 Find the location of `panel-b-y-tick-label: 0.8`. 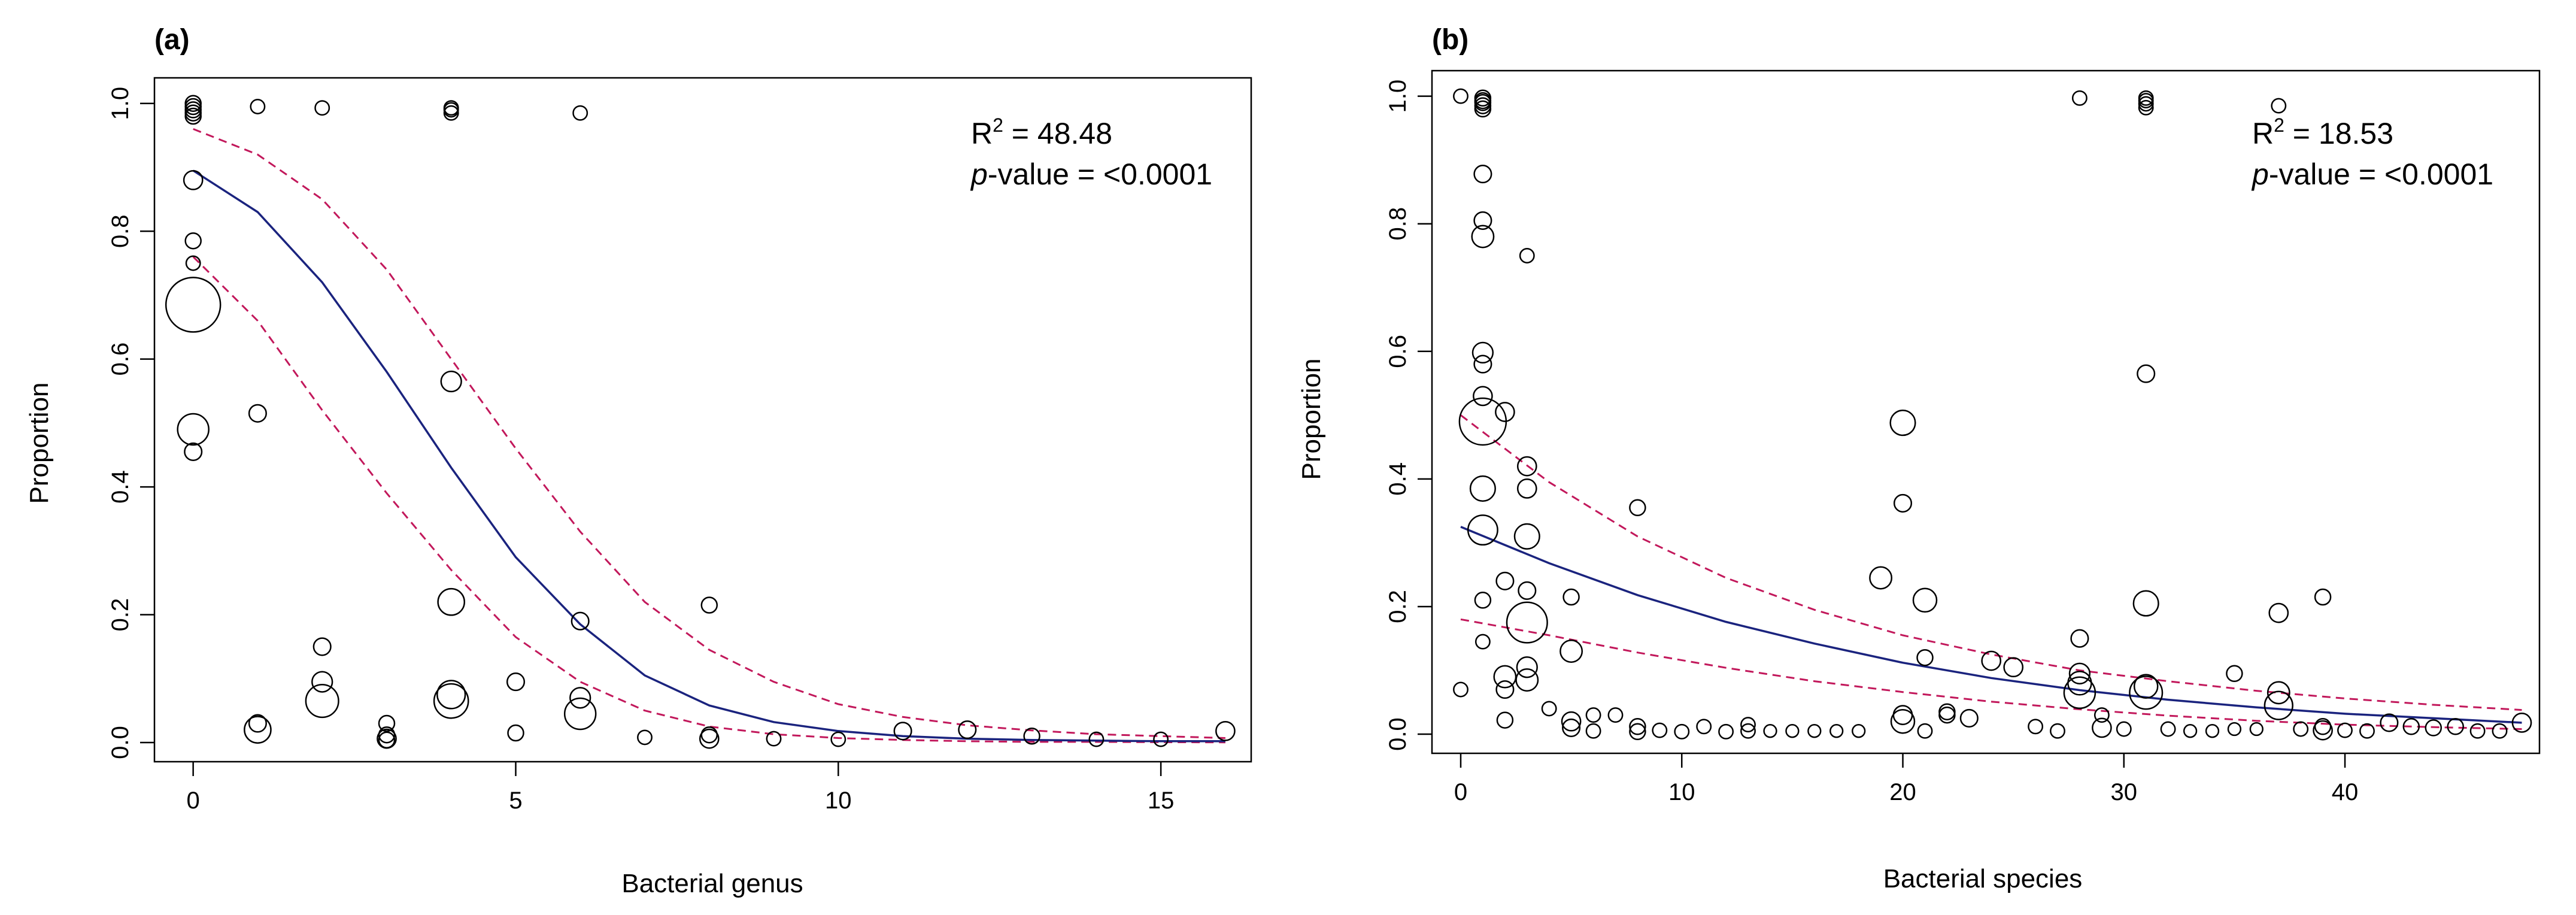

panel-b-y-tick-label: 0.8 is located at coordinates (1398, 224).